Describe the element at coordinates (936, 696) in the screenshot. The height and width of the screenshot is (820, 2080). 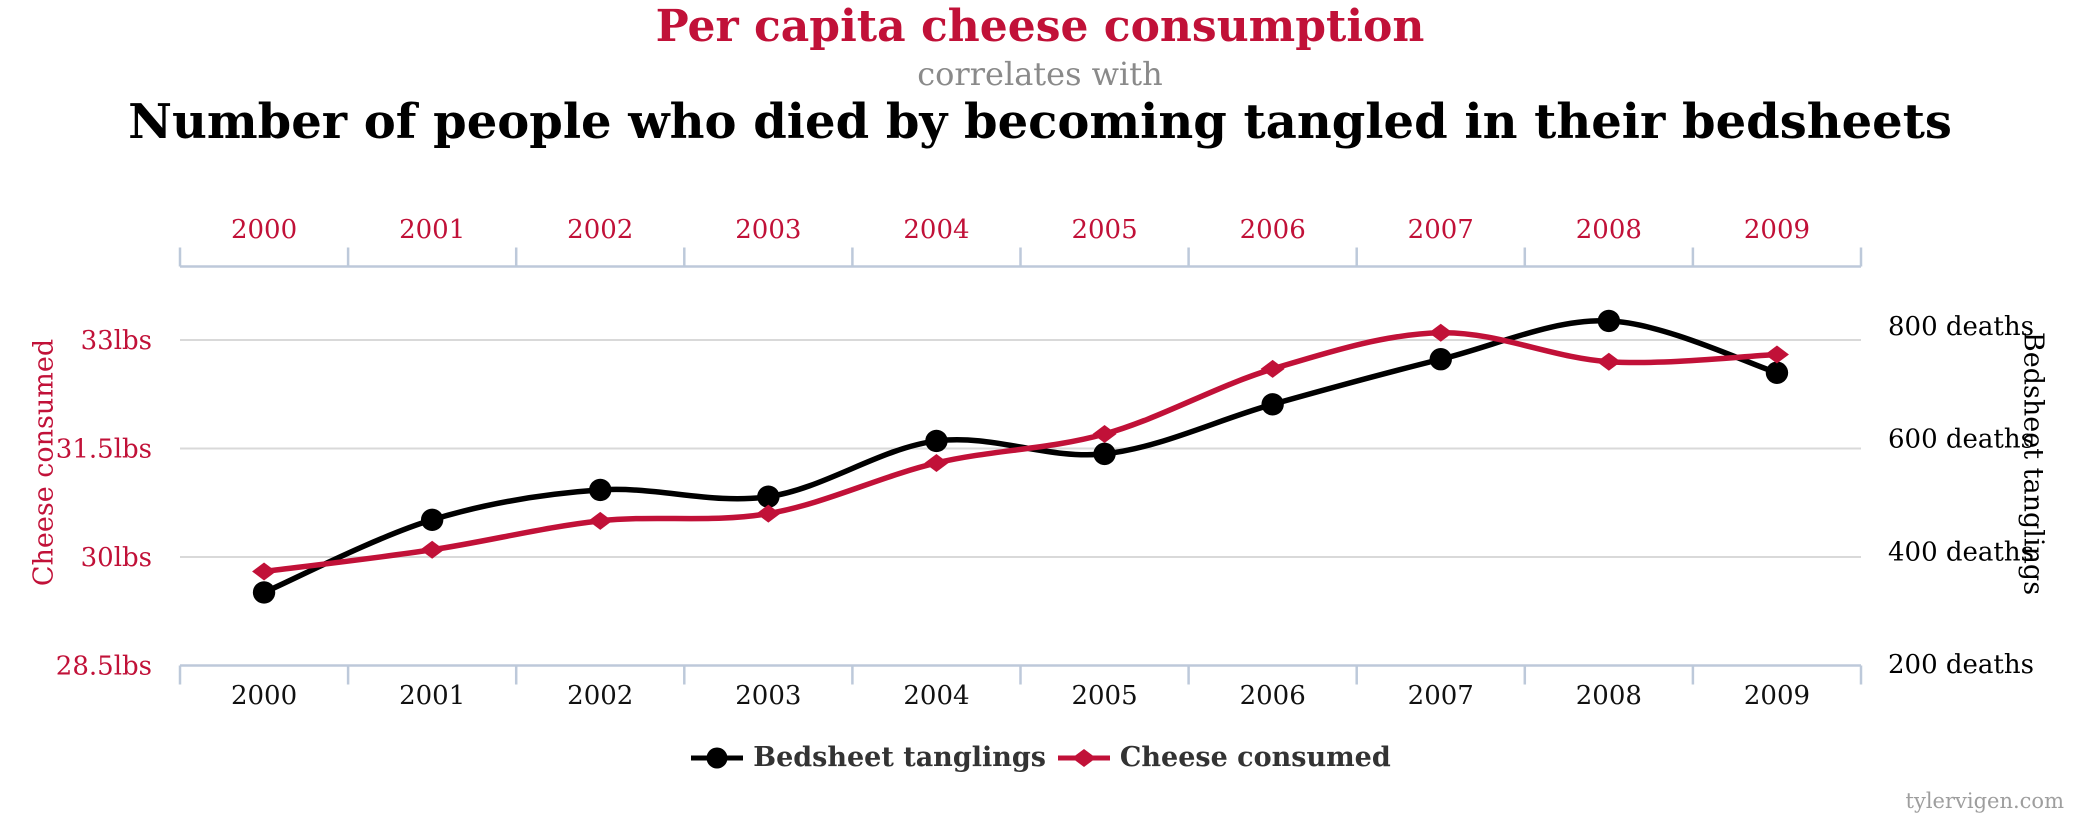
I see `bottom-axis-year-label-2004: 2004` at that location.